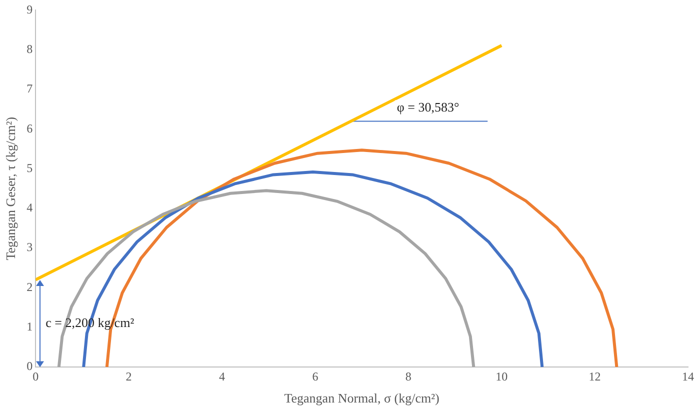 This screenshot has height=411, width=697. I want to click on x-tick-label: 6, so click(315, 376).